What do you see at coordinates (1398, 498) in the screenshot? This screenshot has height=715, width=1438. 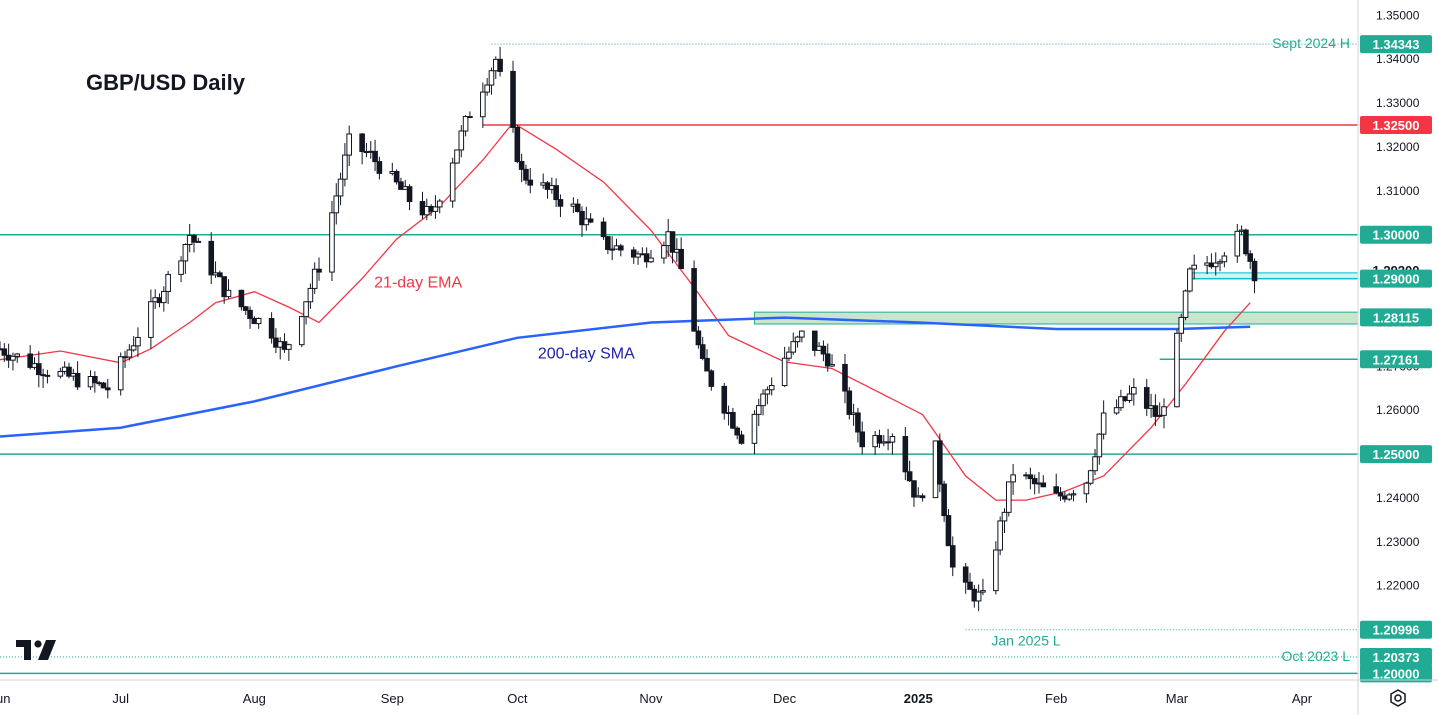 I see `price-tick-label: 1.24000` at bounding box center [1398, 498].